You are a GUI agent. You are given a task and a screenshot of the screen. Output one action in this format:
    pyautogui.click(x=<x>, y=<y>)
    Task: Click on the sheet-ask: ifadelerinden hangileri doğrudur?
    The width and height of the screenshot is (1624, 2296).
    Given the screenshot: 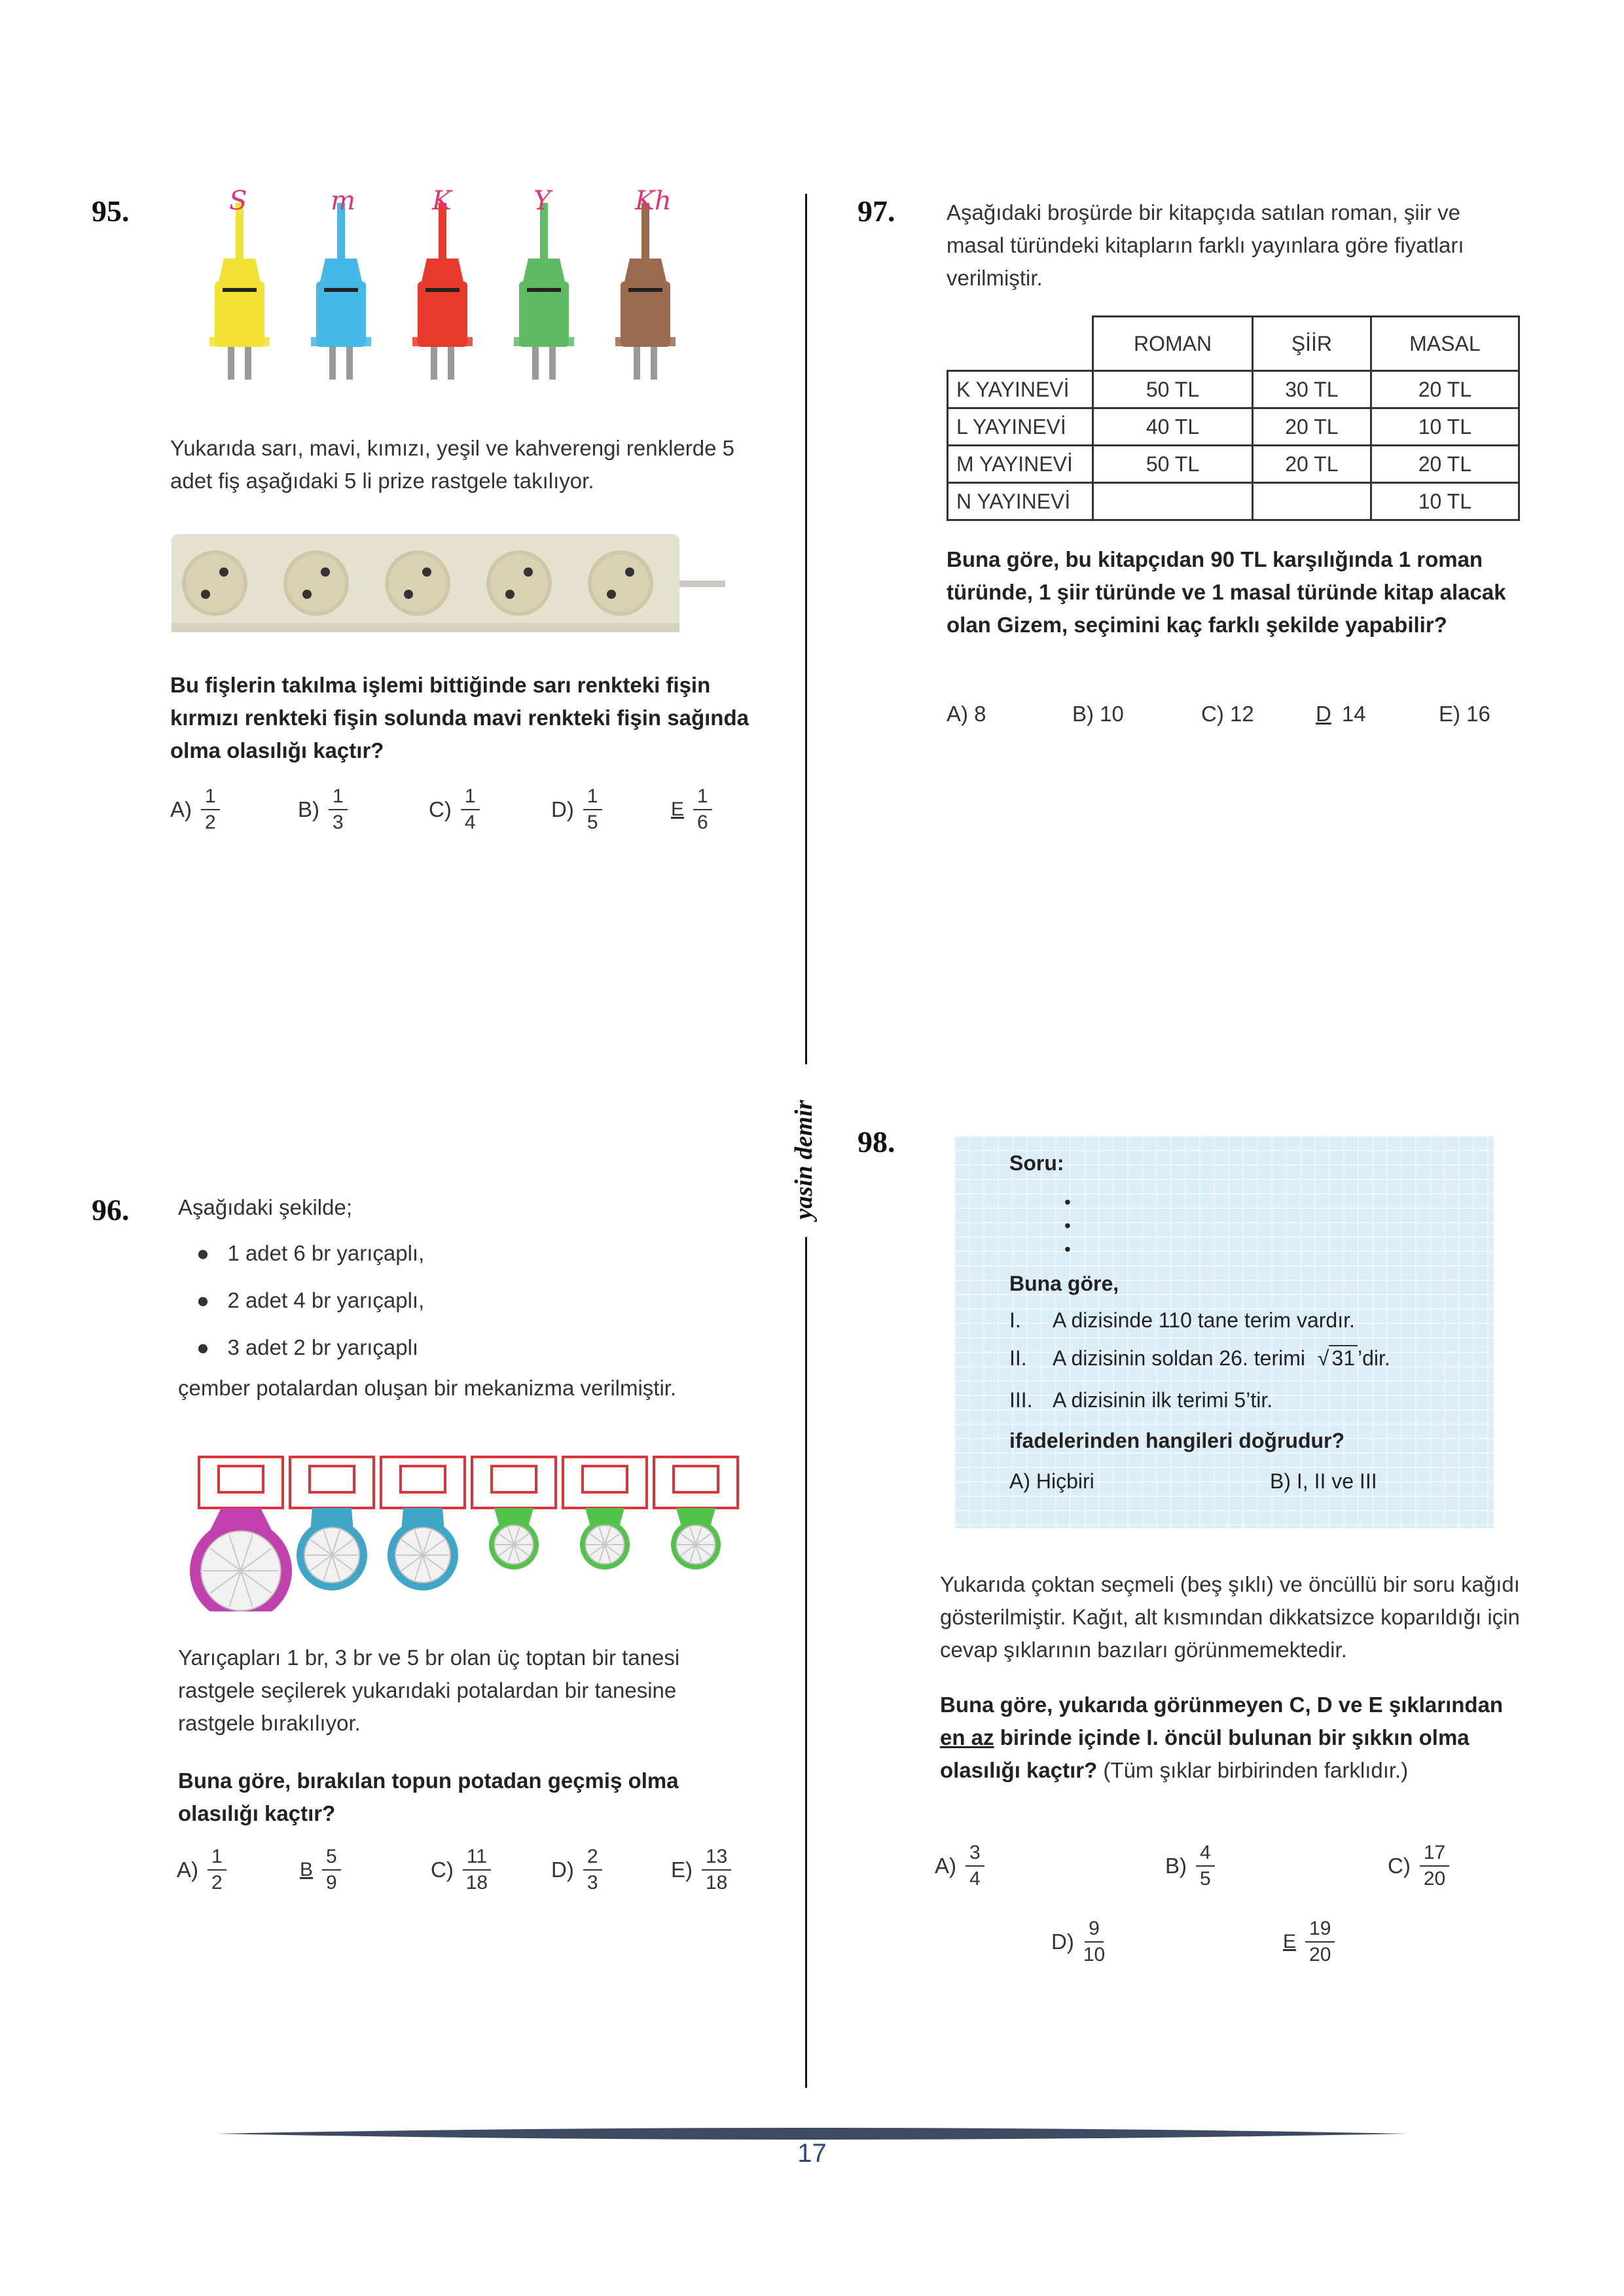 What is the action you would take?
    pyautogui.click(x=1177, y=1440)
    